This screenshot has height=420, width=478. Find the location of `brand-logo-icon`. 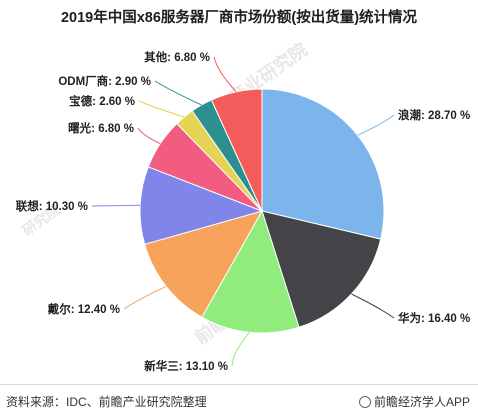

brand-logo-icon is located at coordinates (364, 402).